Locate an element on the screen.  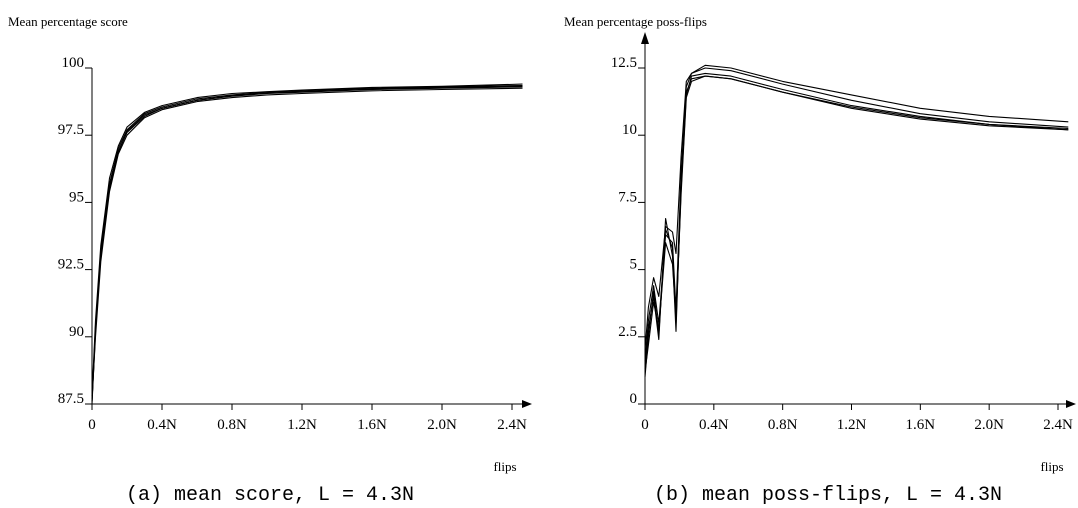
y-tick-label: 2.5 is located at coordinates (627, 332).